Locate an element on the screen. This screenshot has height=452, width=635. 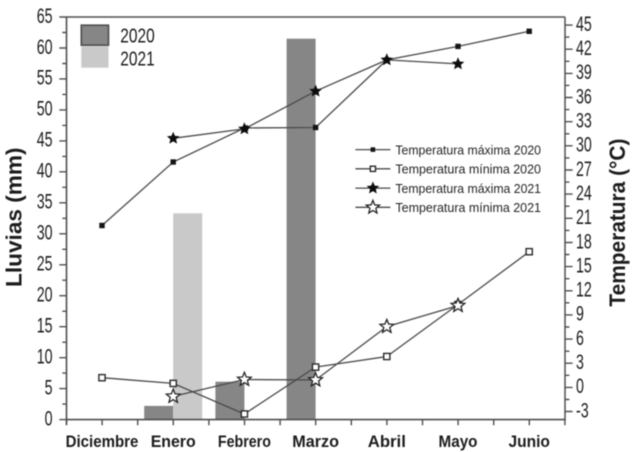
svg-text: Mayo is located at coordinates (458, 441).